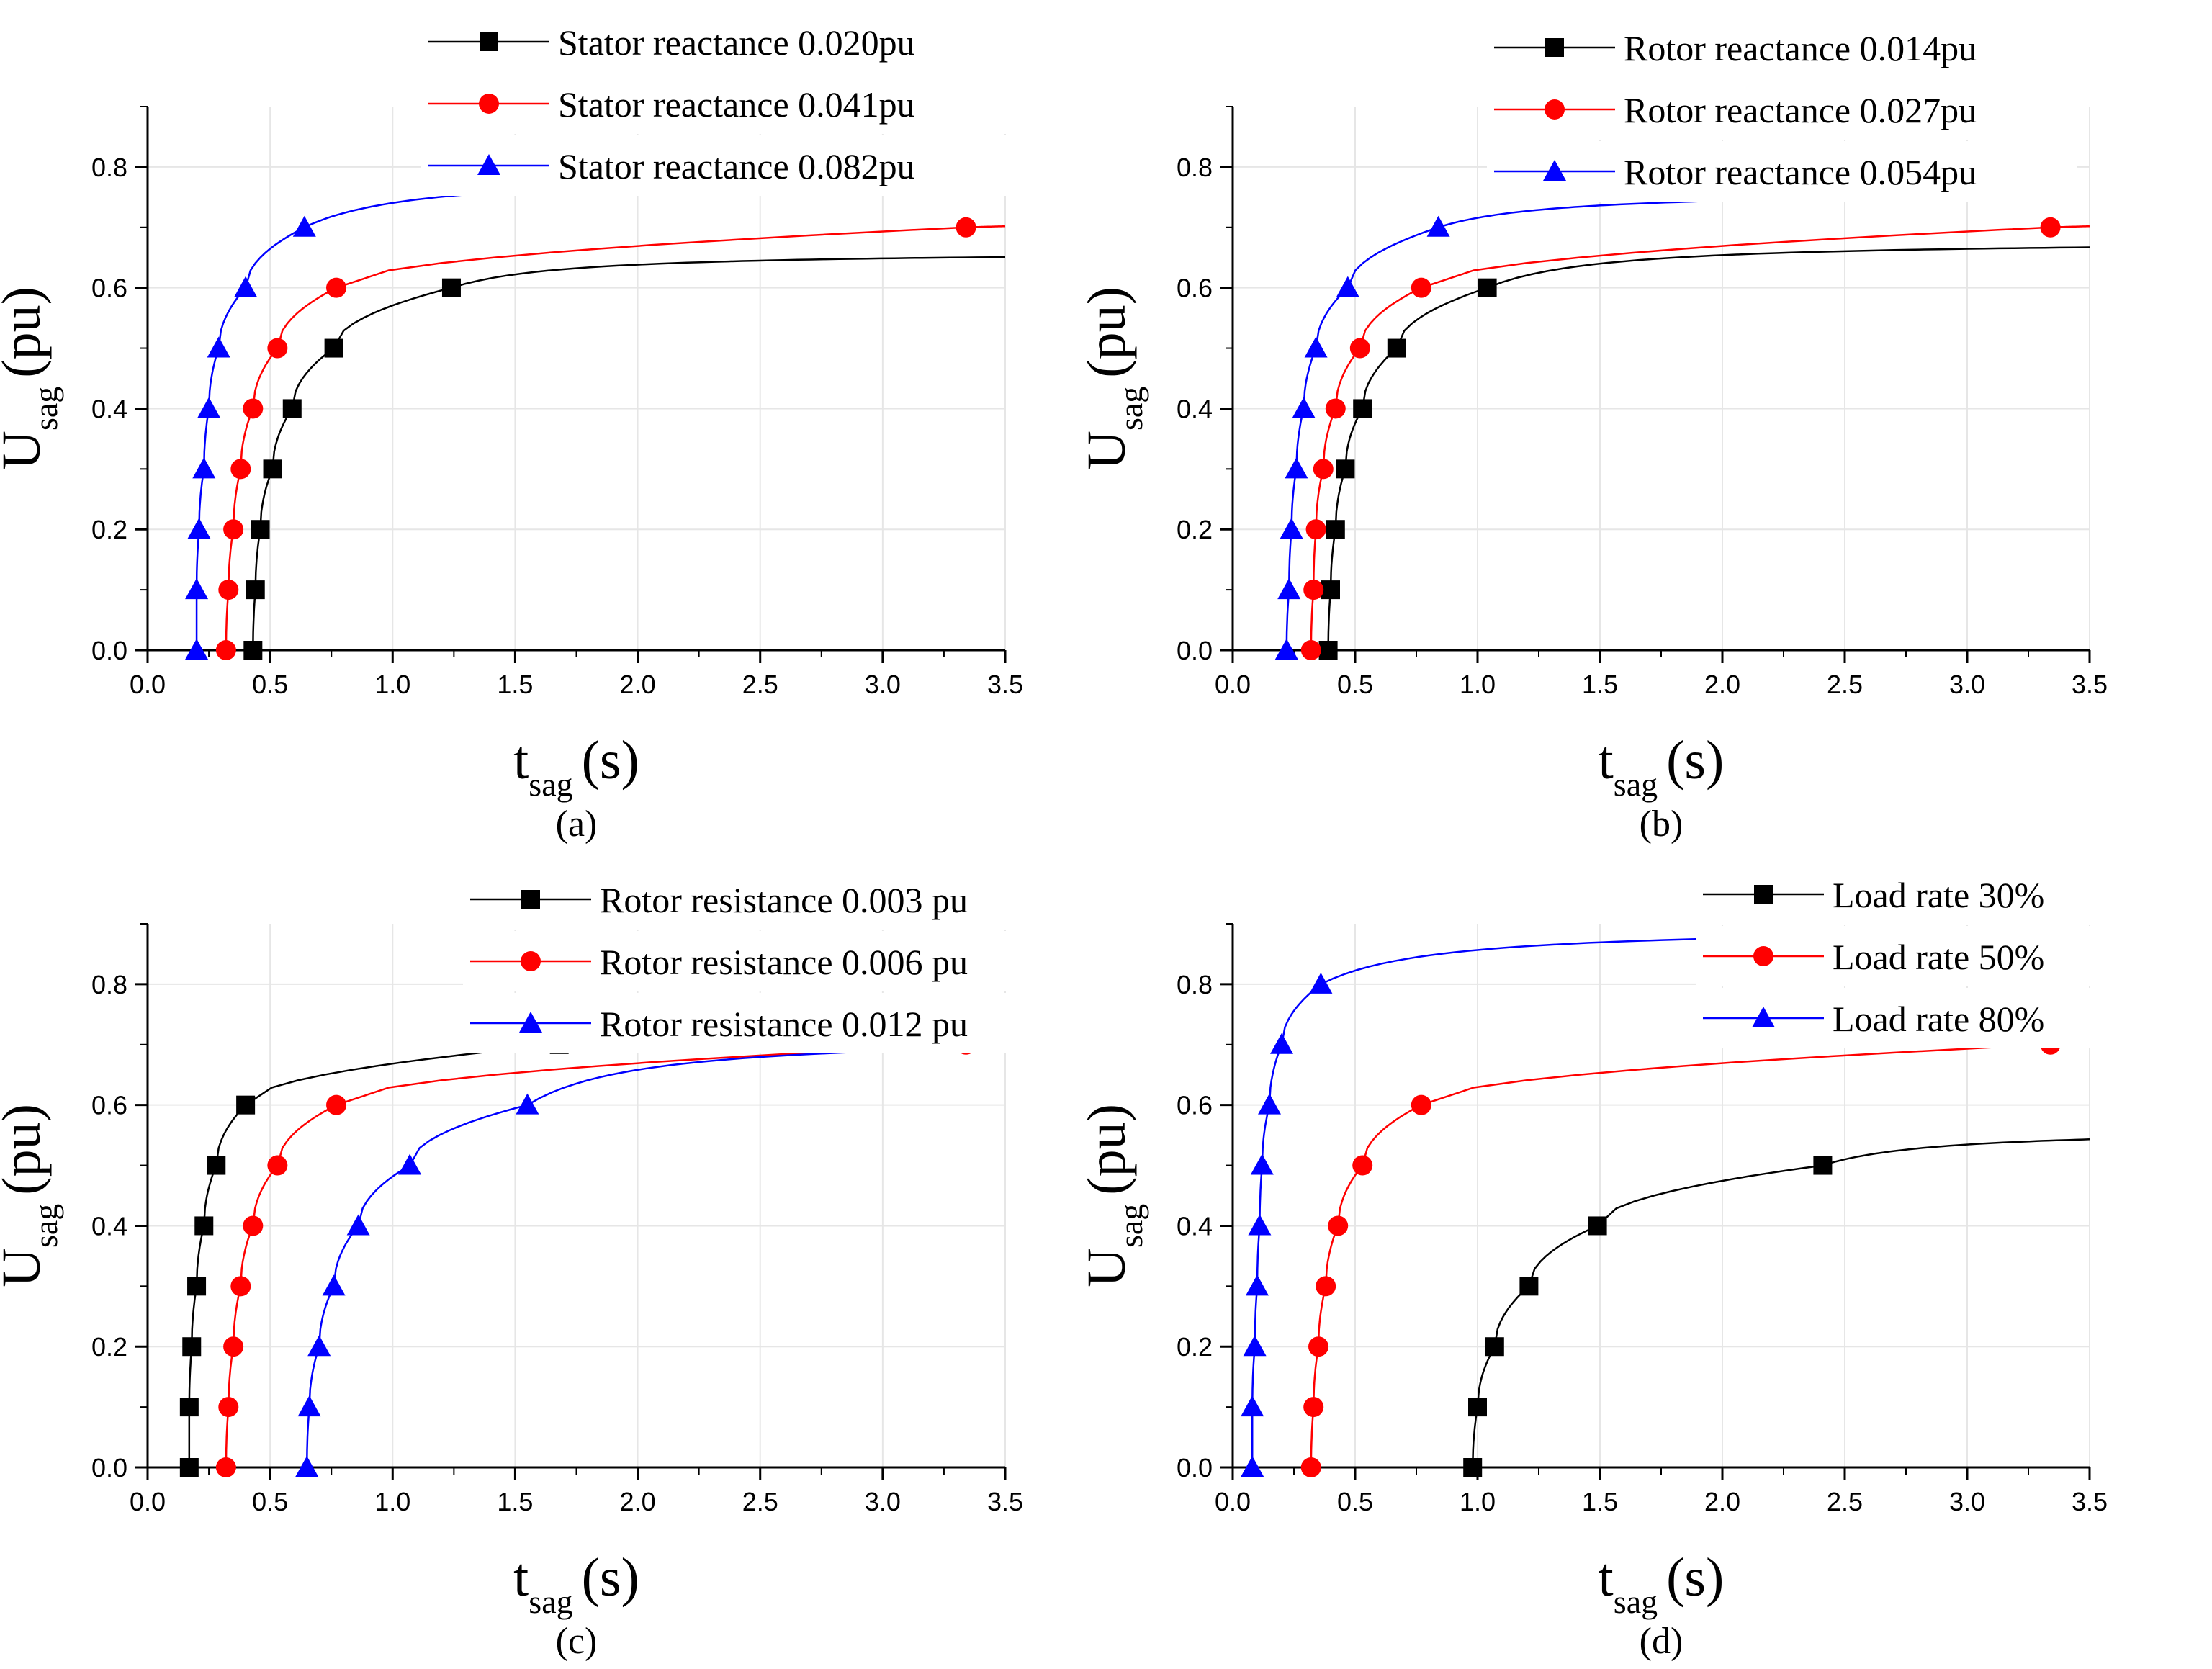 This screenshot has height=1669, width=2212. I want to click on x-tick-label: 3.5, so click(1005, 684).